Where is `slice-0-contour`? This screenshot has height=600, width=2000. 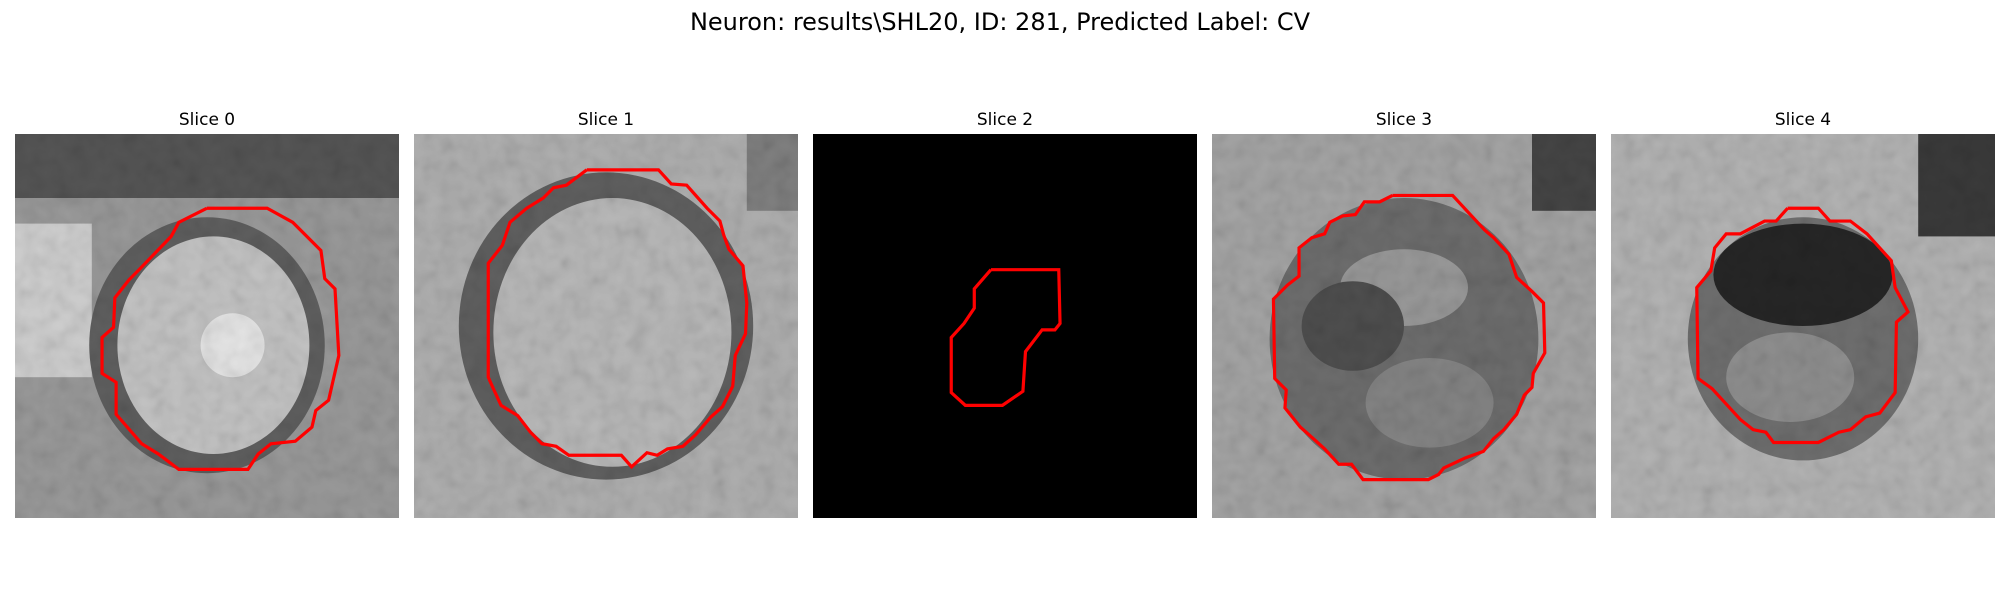
slice-0-contour is located at coordinates (220, 338).